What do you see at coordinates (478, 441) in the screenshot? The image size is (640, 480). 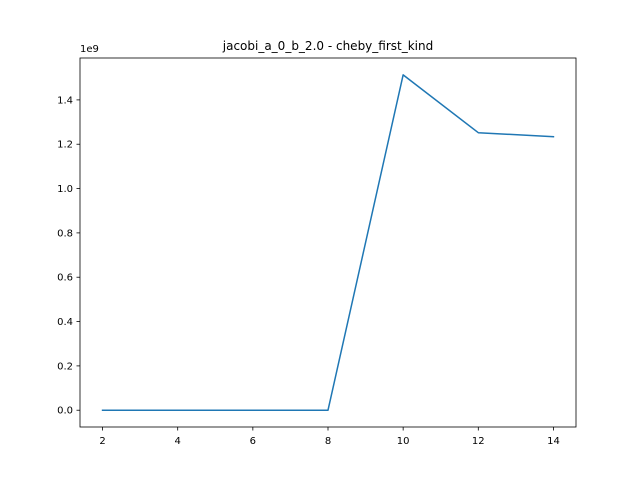 I see `x-tick-label: 12` at bounding box center [478, 441].